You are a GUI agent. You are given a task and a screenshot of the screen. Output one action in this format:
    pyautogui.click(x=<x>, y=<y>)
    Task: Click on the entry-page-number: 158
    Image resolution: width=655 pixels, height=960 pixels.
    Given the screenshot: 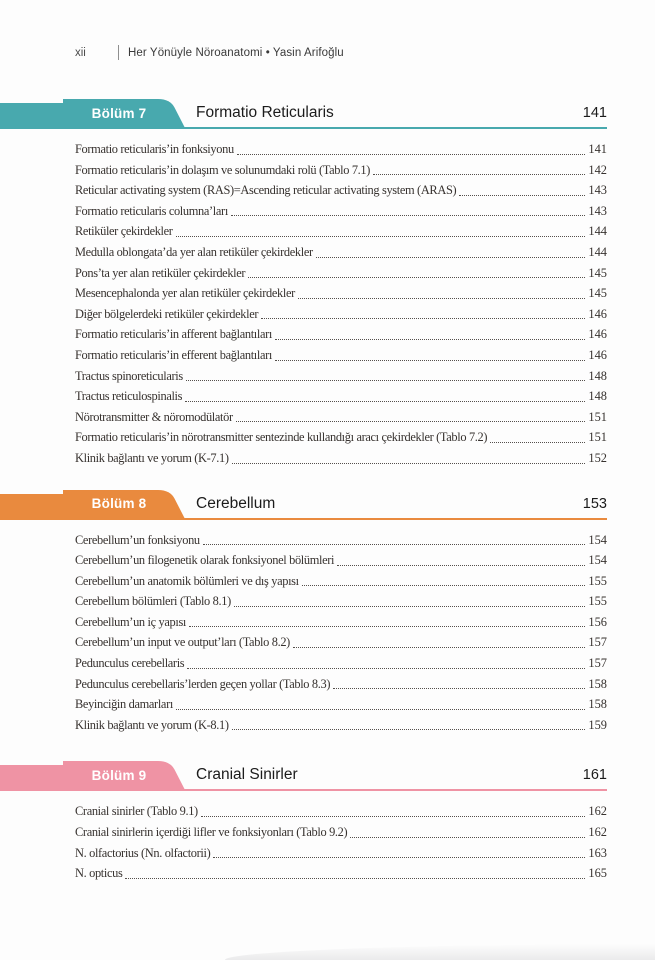 What is the action you would take?
    pyautogui.click(x=597, y=704)
    